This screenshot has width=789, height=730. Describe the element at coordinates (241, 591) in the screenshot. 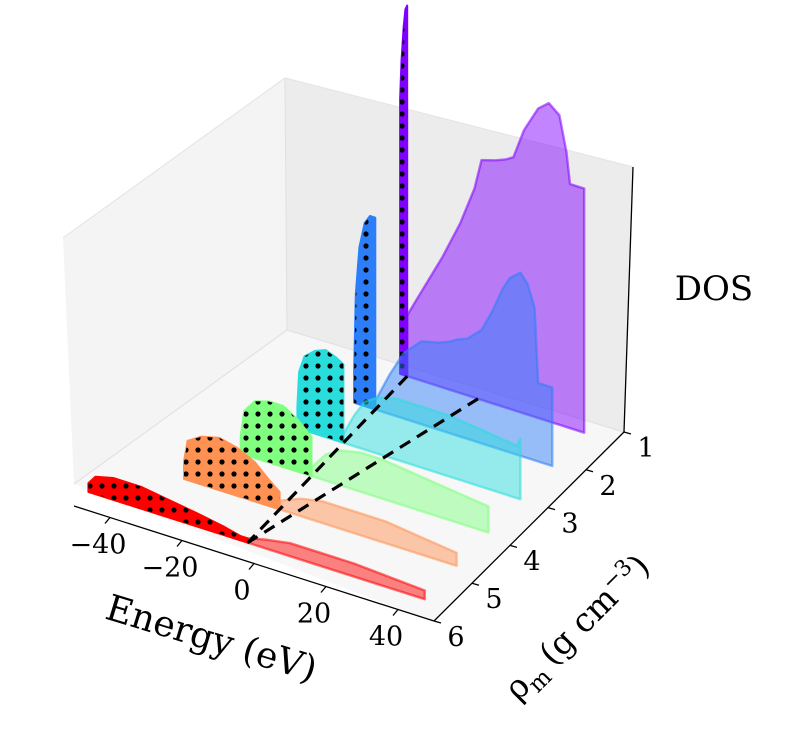

I see `x-tick-label: 0` at that location.